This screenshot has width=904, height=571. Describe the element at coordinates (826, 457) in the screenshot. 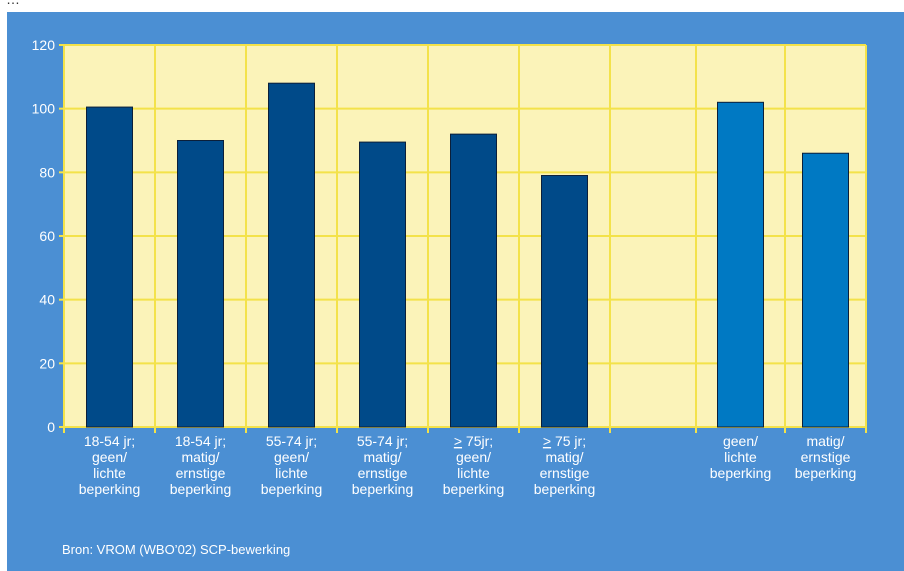

I see `x-category-label: matig/ernstige beperking` at that location.